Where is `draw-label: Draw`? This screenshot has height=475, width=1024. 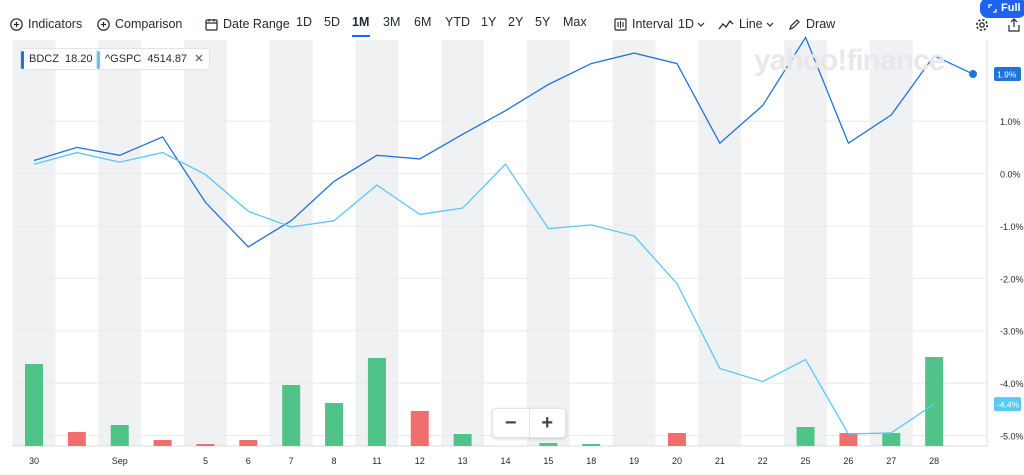
draw-label: Draw is located at coordinates (821, 24).